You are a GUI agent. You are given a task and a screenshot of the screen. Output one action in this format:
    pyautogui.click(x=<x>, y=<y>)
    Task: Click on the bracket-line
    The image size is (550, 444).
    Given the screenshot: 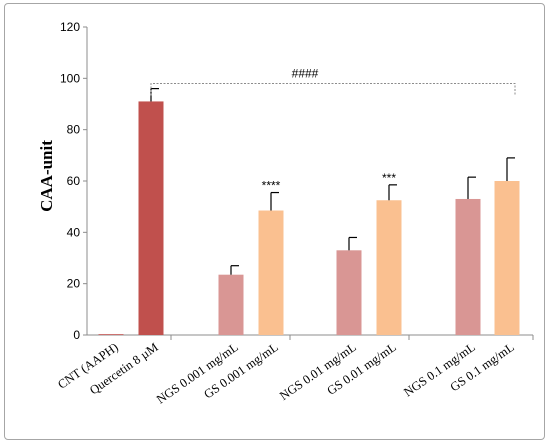 What is the action you would take?
    pyautogui.click(x=333, y=89)
    